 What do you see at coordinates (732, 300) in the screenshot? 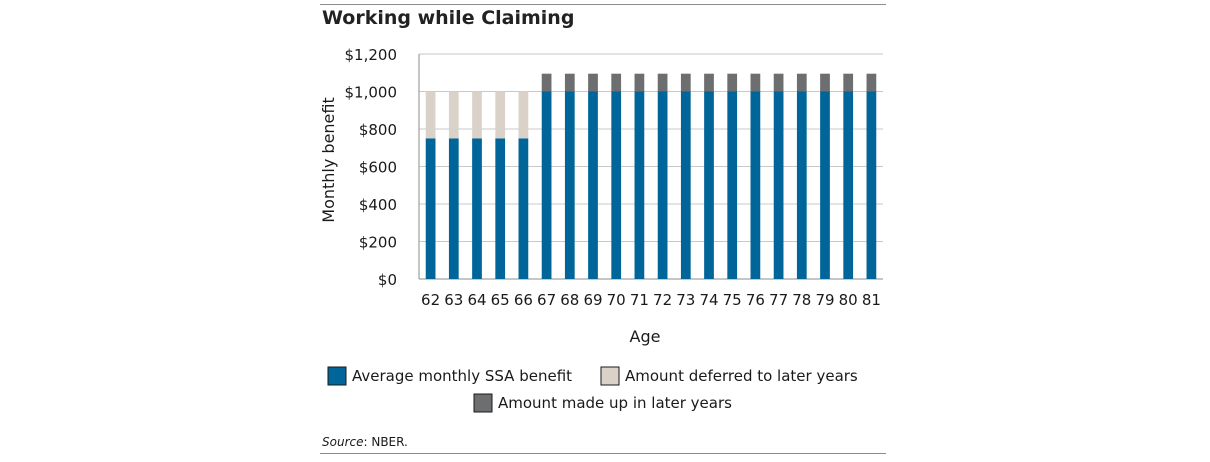
I see `x-tick-label: 75` at bounding box center [732, 300].